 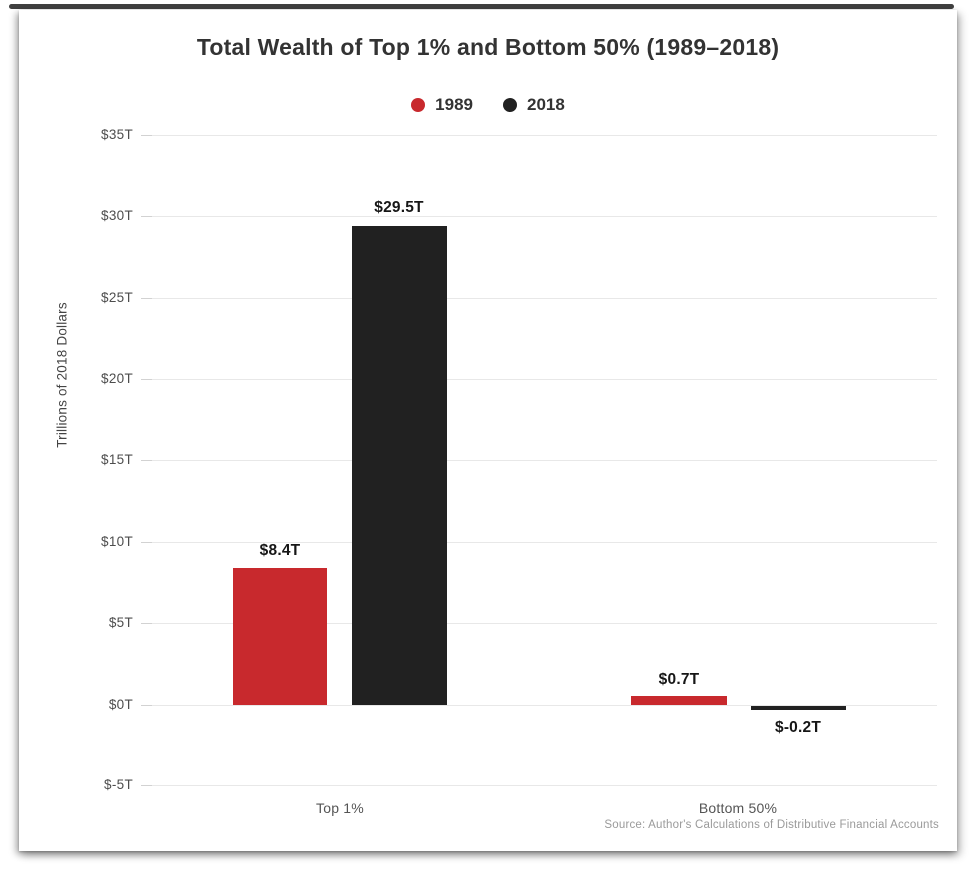 I want to click on y-tick-label: $10T, so click(x=117, y=541).